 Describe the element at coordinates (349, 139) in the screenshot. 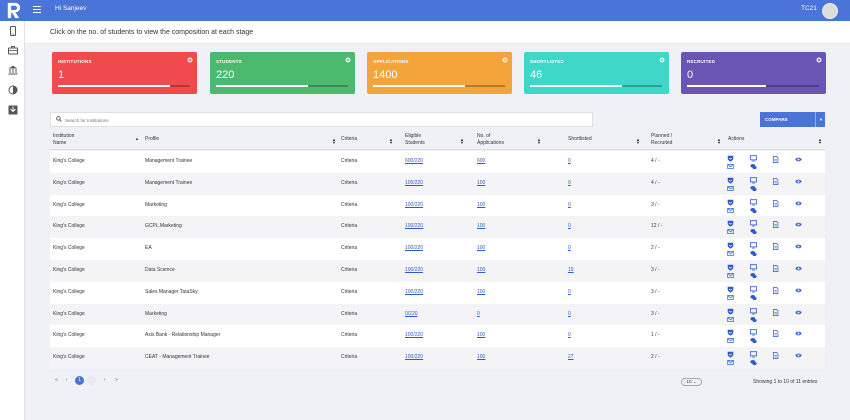

I see `header-criteria: Criteria` at that location.